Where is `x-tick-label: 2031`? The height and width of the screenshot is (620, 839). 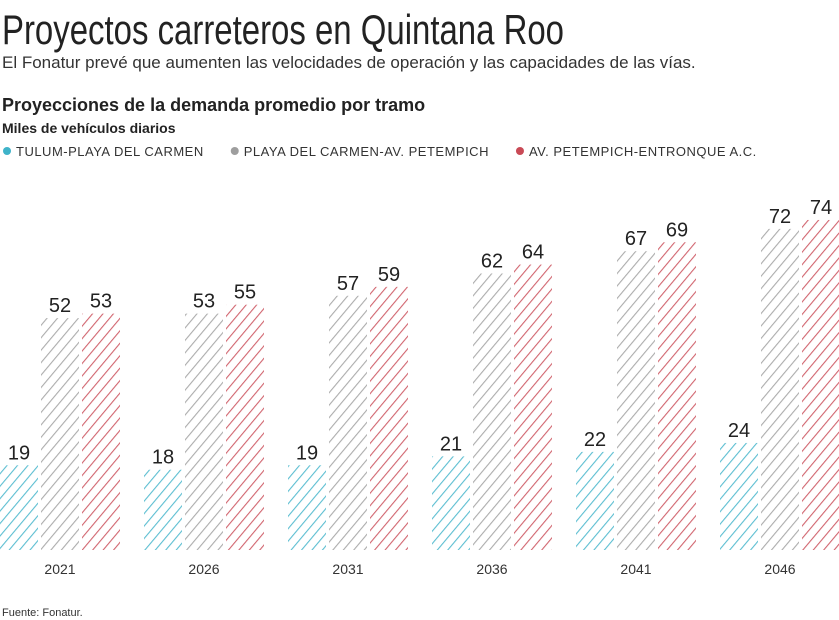
x-tick-label: 2031 is located at coordinates (347, 569).